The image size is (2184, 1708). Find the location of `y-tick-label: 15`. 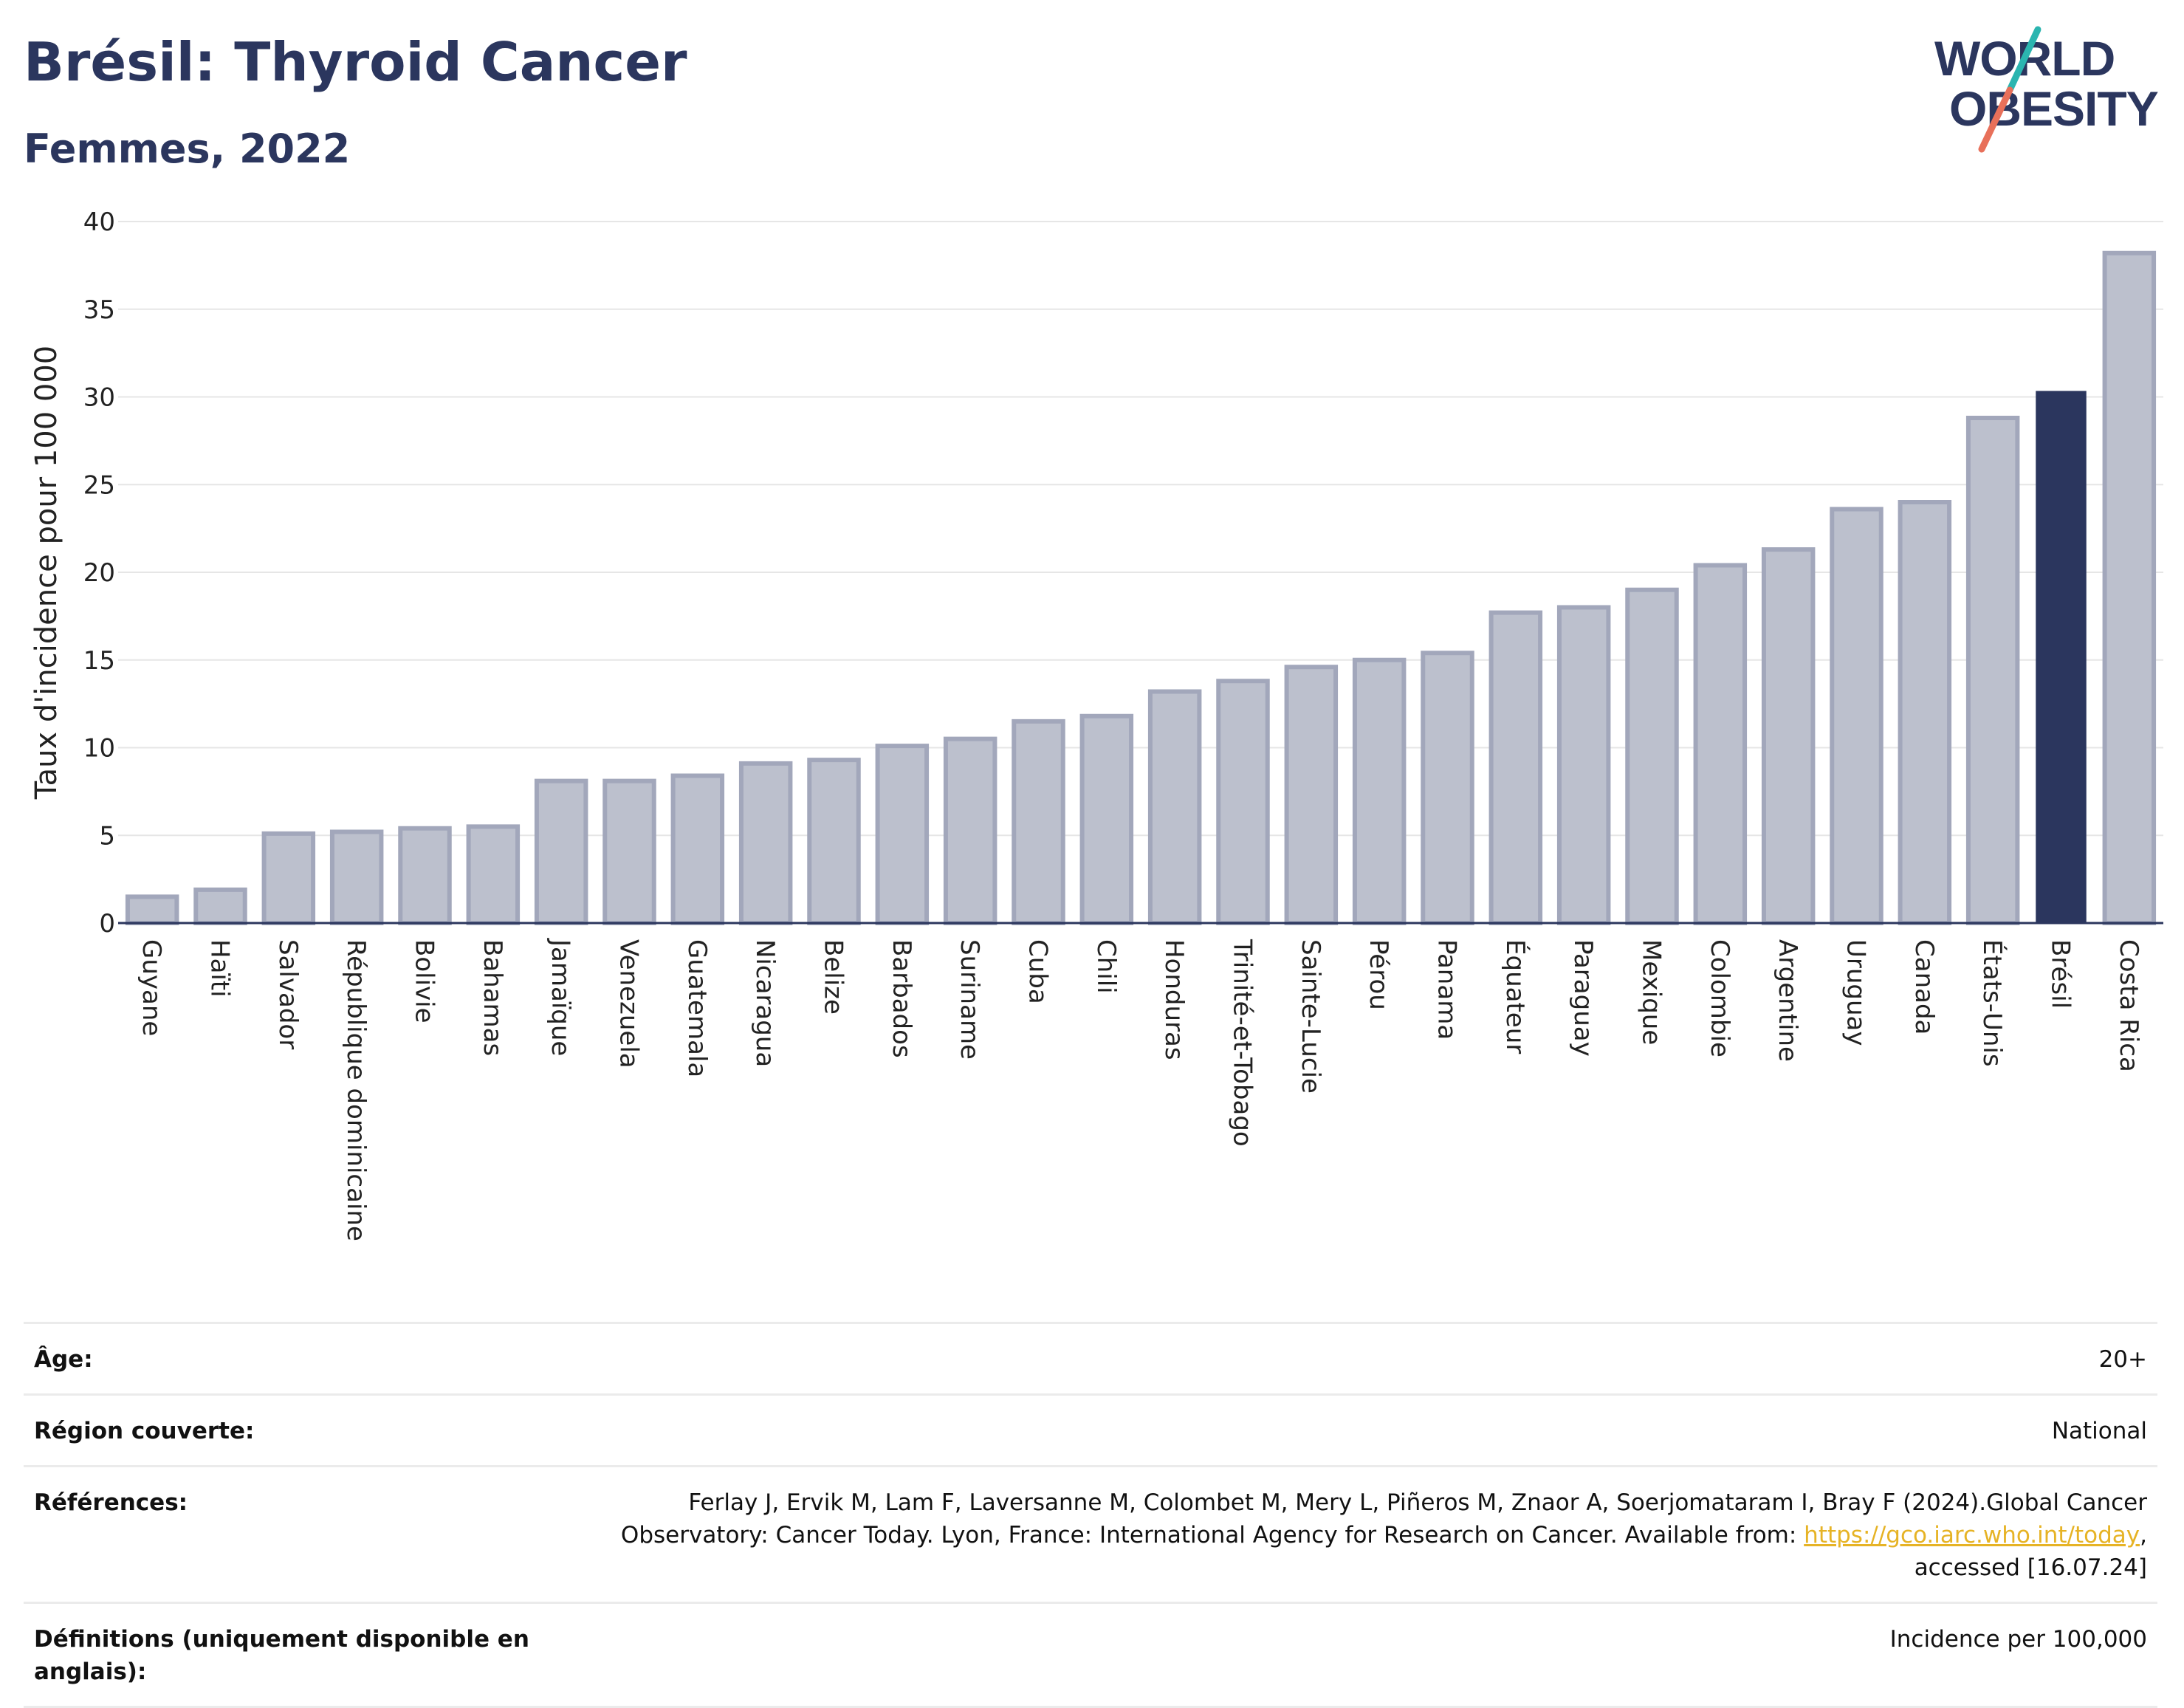

y-tick-label: 15 is located at coordinates (99, 661).